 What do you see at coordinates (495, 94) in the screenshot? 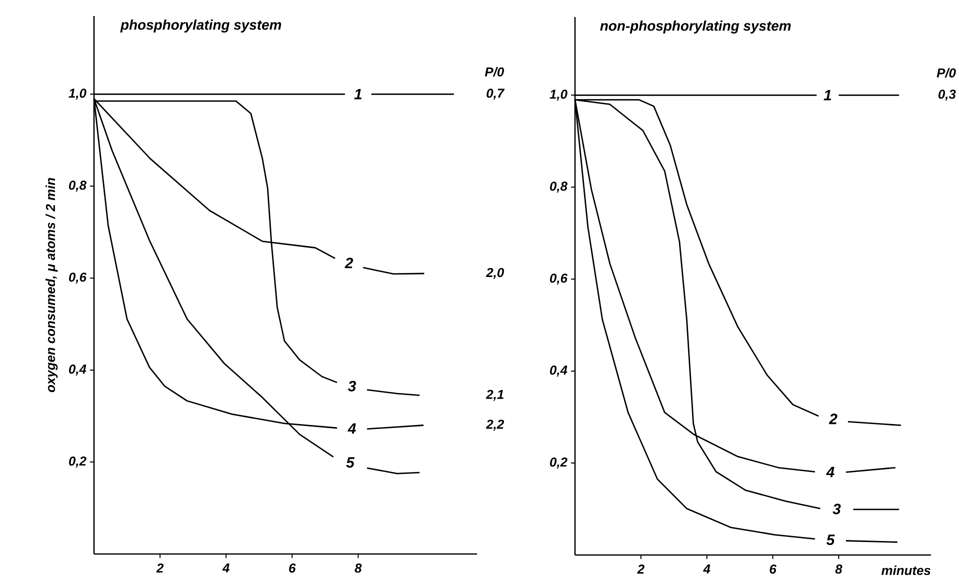
I see `text: 0,7` at bounding box center [495, 94].